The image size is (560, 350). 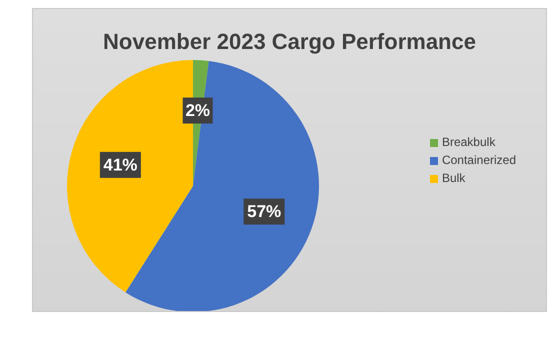 What do you see at coordinates (120, 164) in the screenshot?
I see `data-label: 41%` at bounding box center [120, 164].